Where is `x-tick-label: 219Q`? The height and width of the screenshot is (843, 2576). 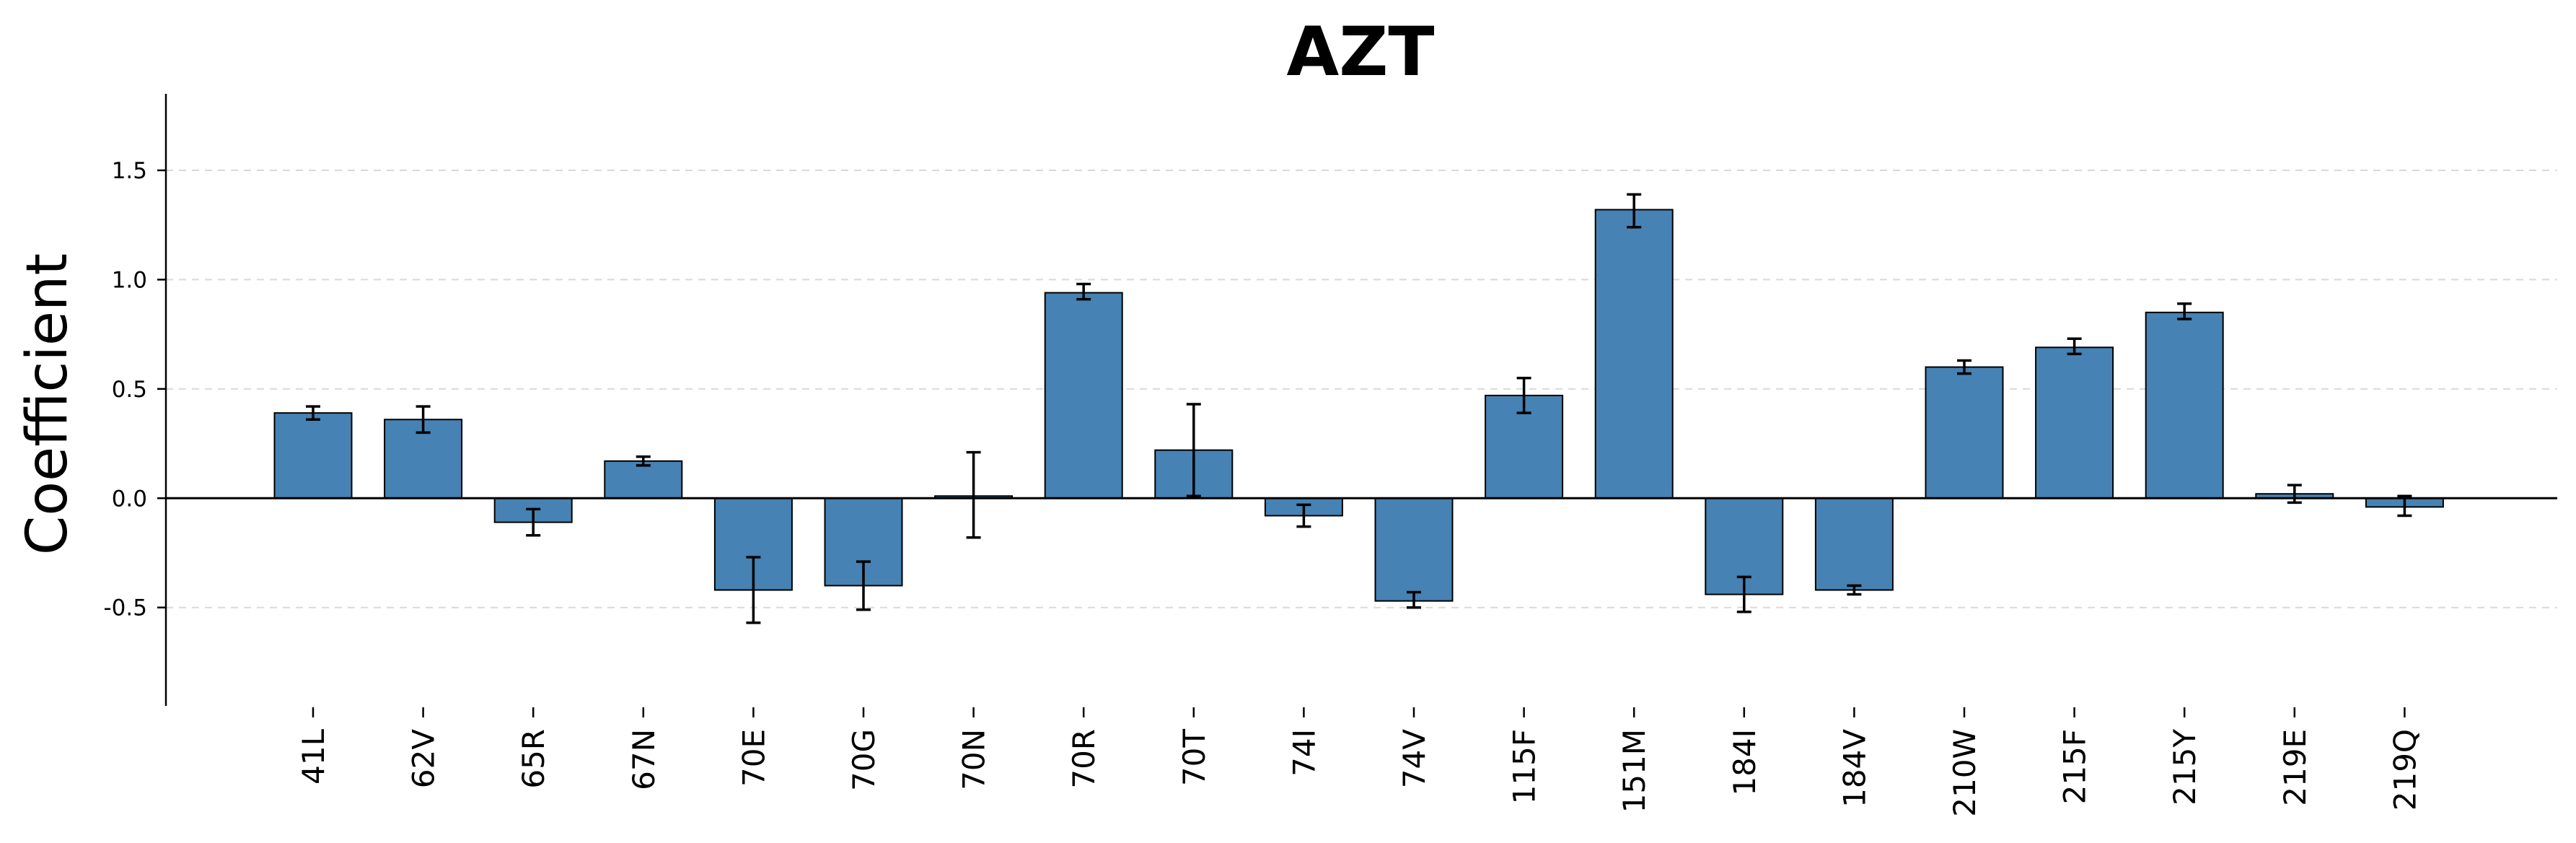
x-tick-label: 219Q is located at coordinates (2404, 770).